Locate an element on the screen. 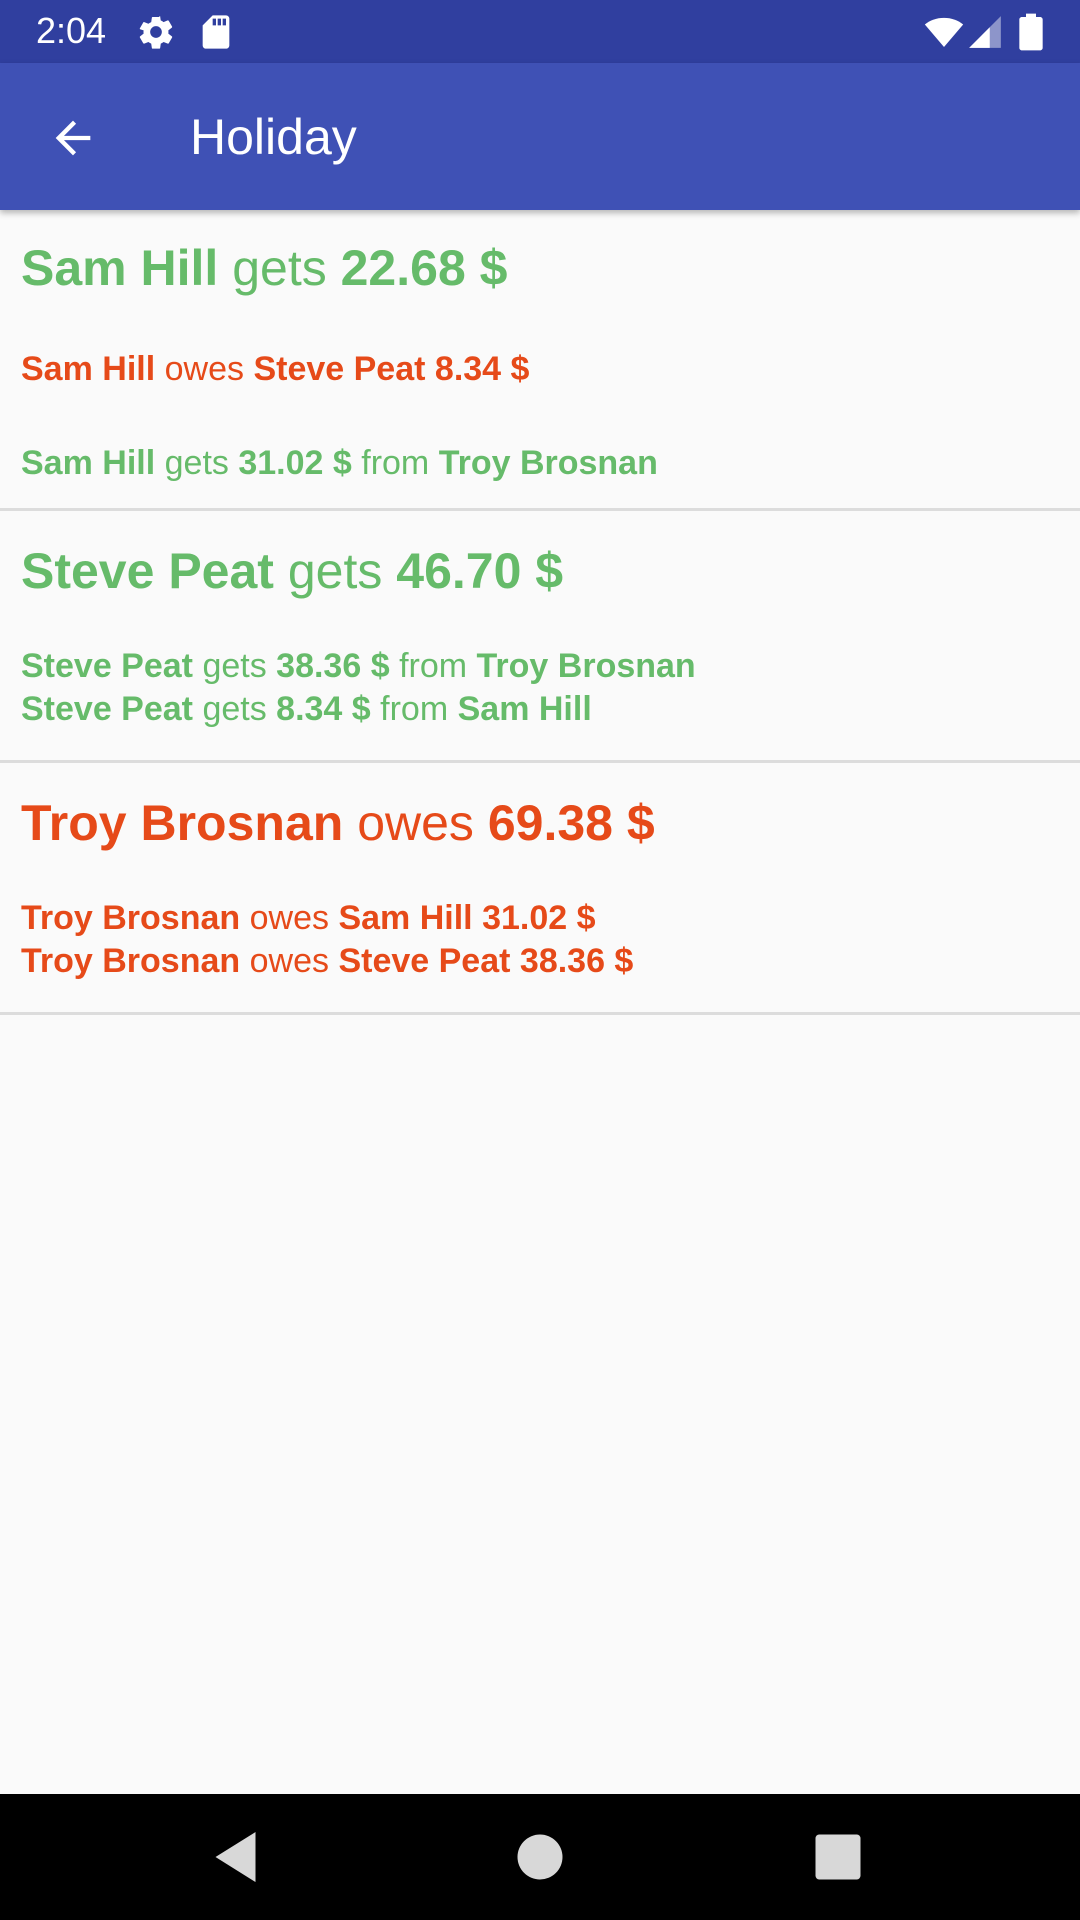 The image size is (1080, 1920). status-time: 2:04 is located at coordinates (71, 30).